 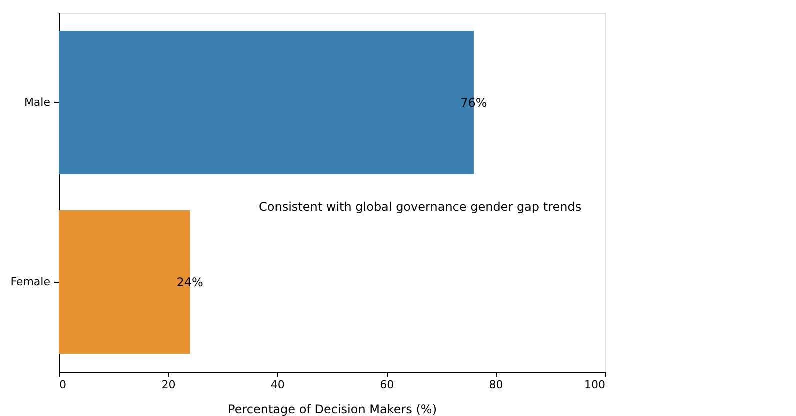 I want to click on x-tick-label: 20, so click(x=169, y=385).